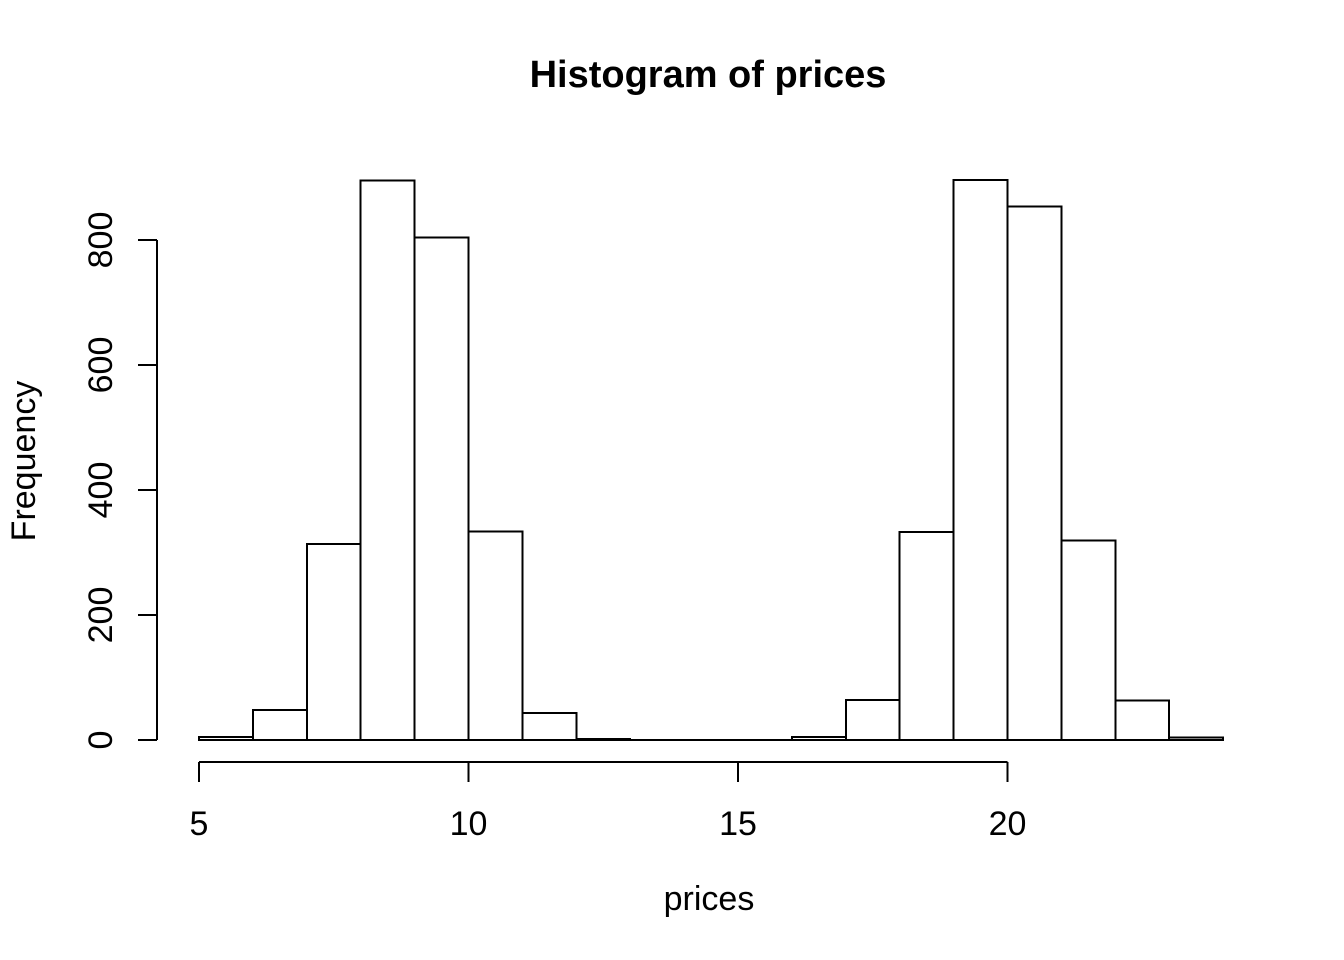 The width and height of the screenshot is (1344, 960). I want to click on x-axis-tick-label: 20, so click(1008, 824).